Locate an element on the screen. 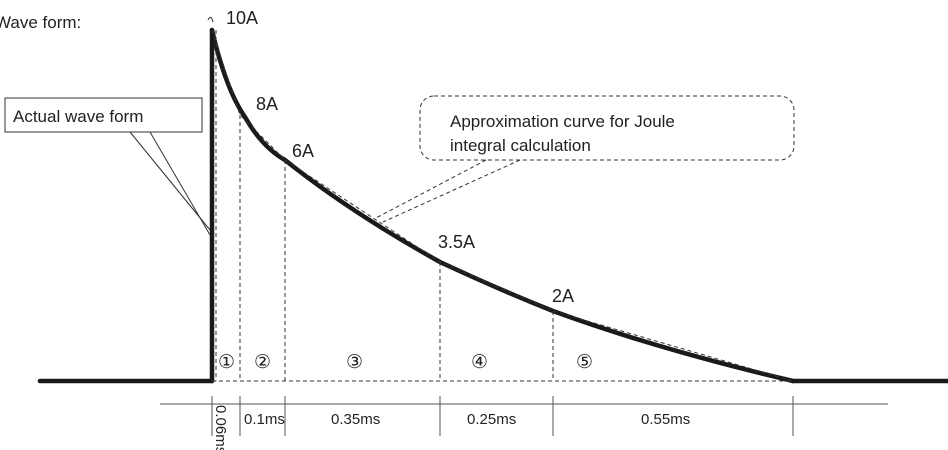 The width and height of the screenshot is (948, 450). diagram-title: Wave form: is located at coordinates (40, 22).